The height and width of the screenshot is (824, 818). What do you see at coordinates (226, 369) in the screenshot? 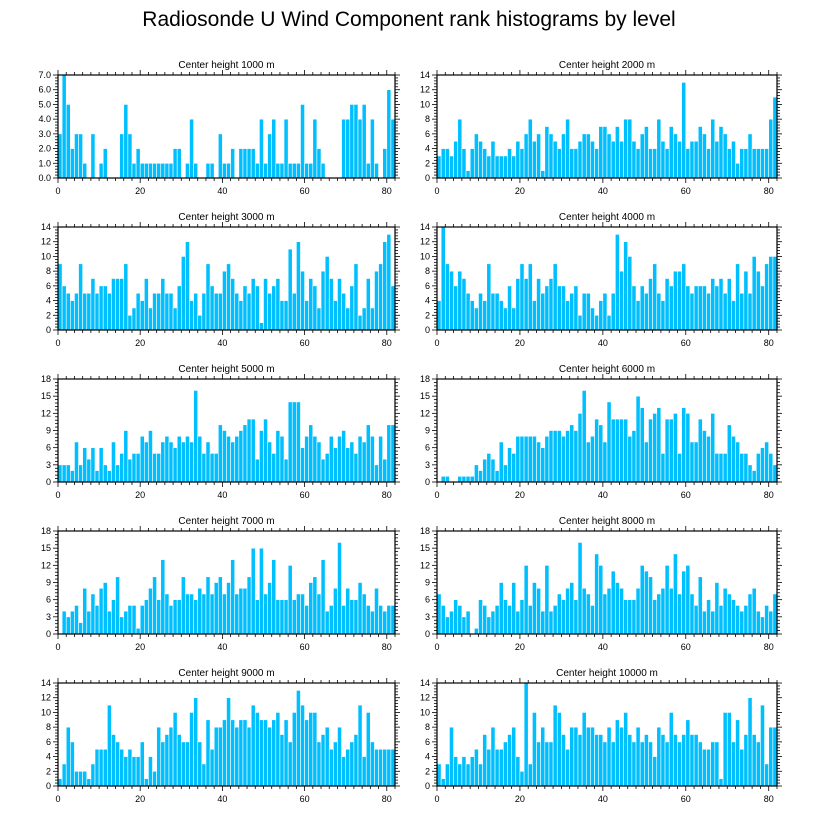
I see `panel-title: Center height 5000 m` at bounding box center [226, 369].